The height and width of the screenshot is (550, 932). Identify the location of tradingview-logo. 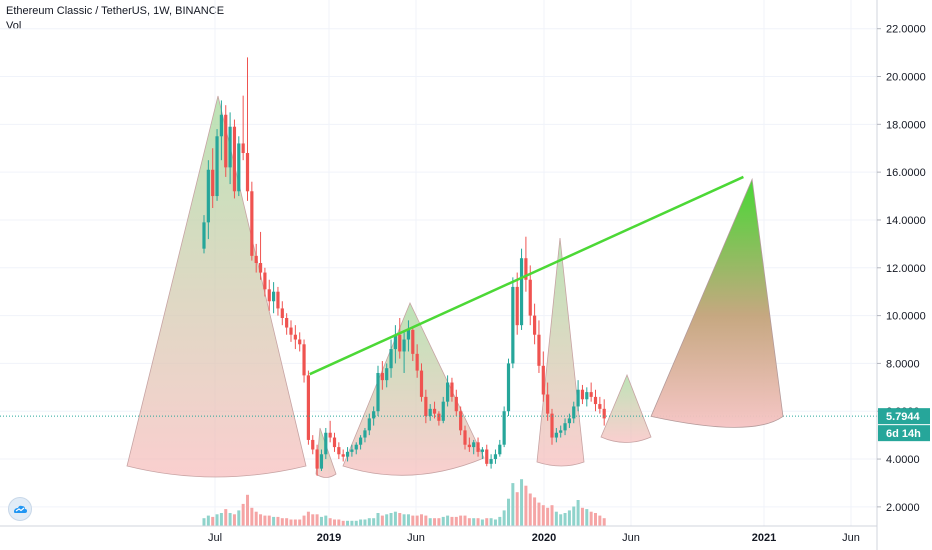
(20, 509).